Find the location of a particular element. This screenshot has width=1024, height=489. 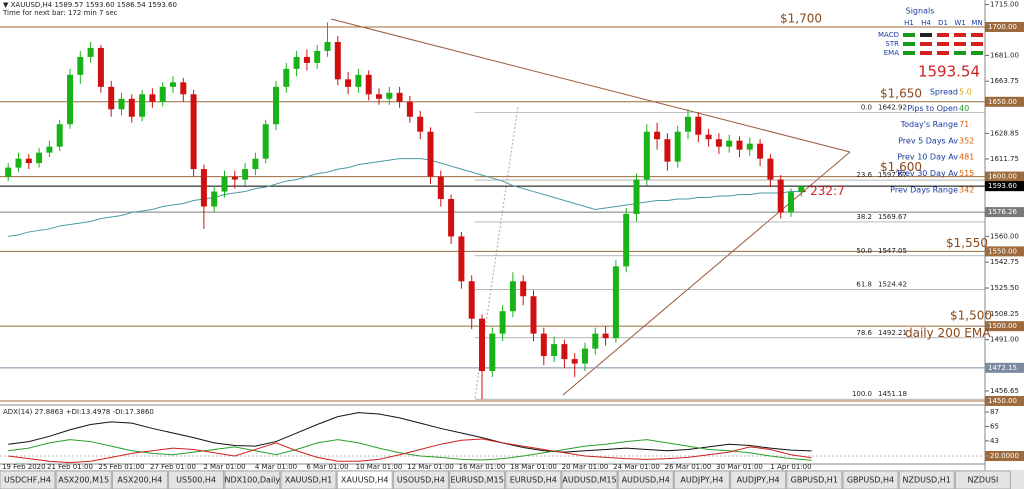

tab-label: NZDUSI is located at coordinates (982, 480).